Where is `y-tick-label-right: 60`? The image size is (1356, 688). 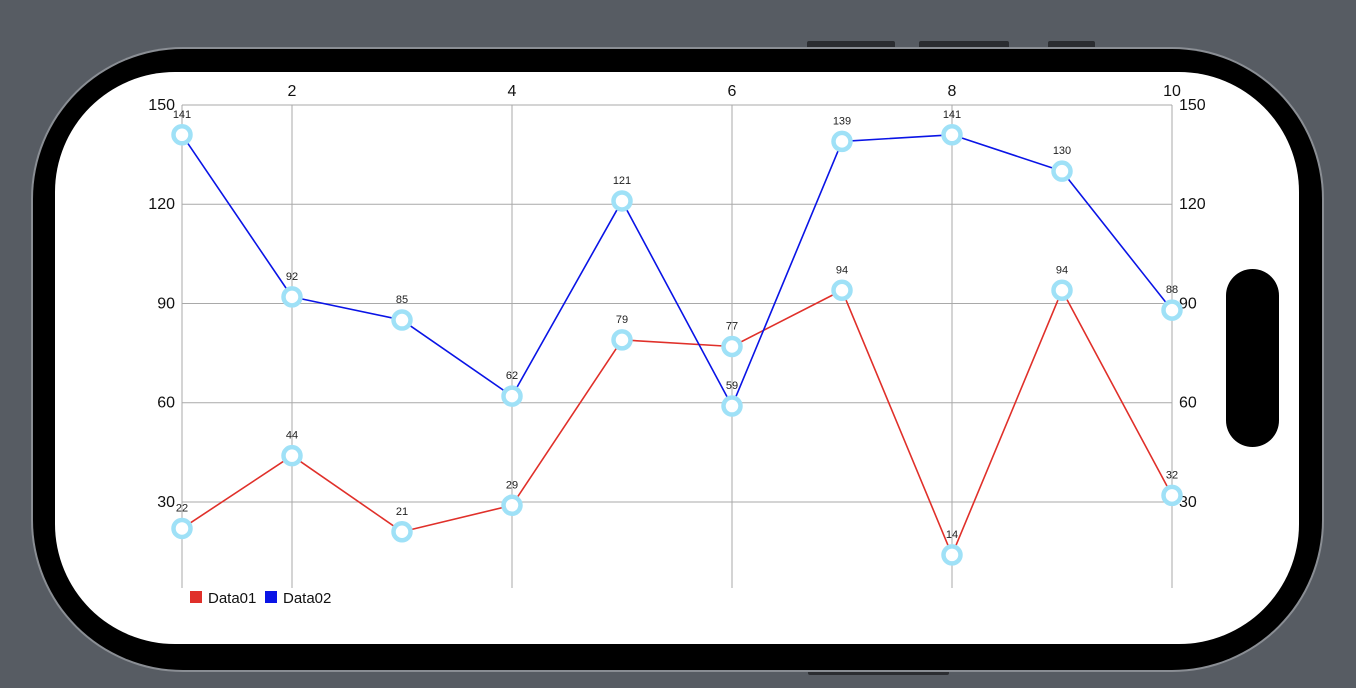
y-tick-label-right: 60 is located at coordinates (1188, 403).